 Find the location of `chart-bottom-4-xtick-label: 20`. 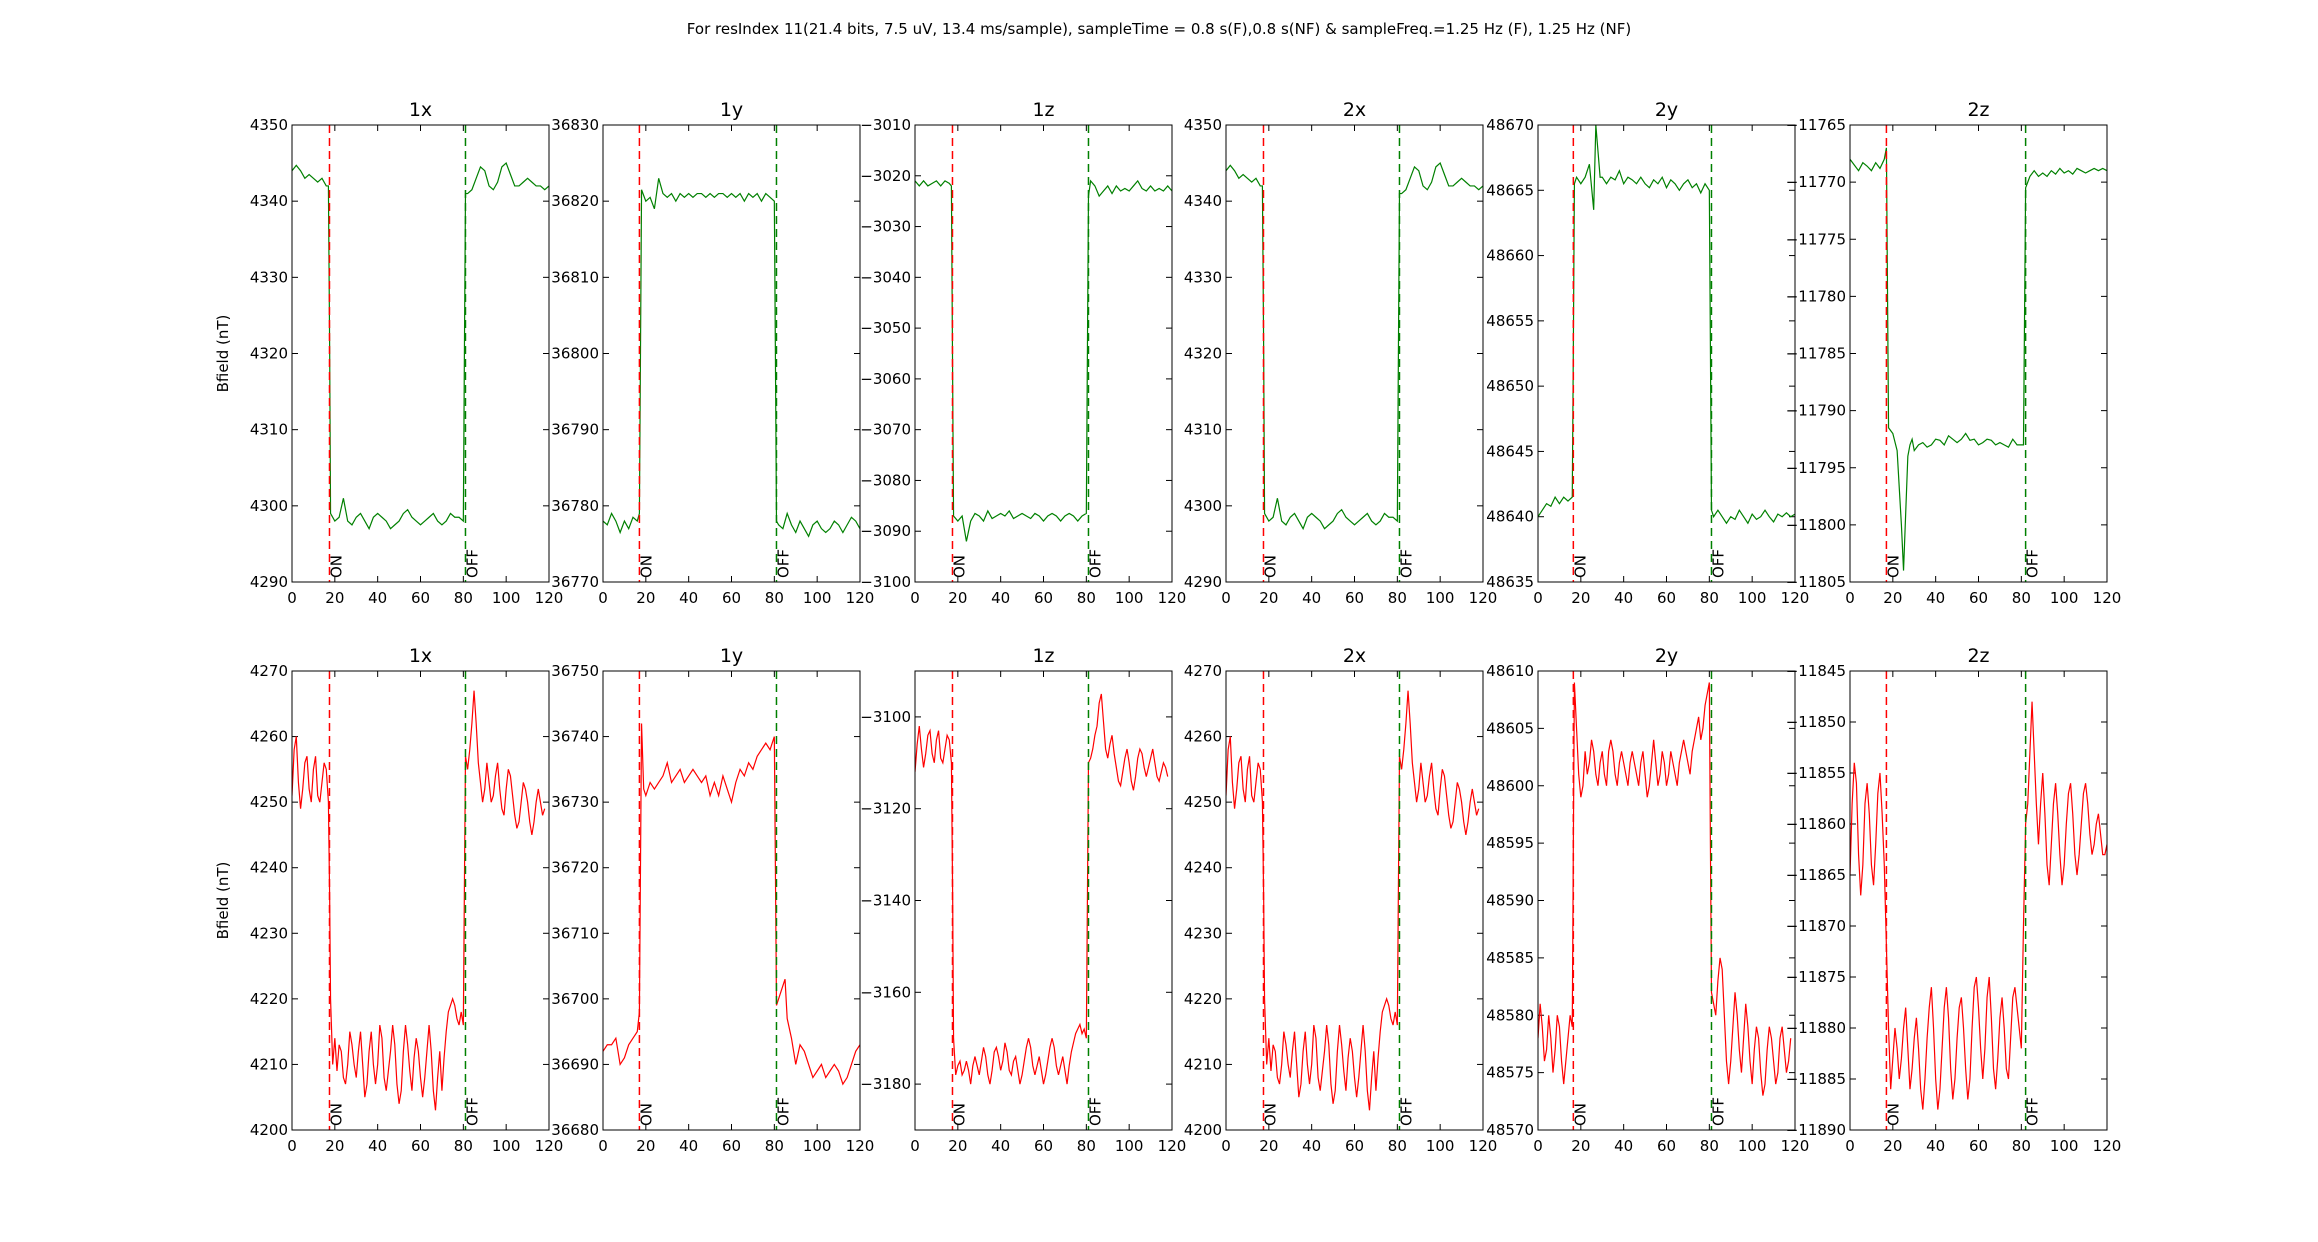

chart-bottom-4-xtick-label: 20 is located at coordinates (1580, 1146).